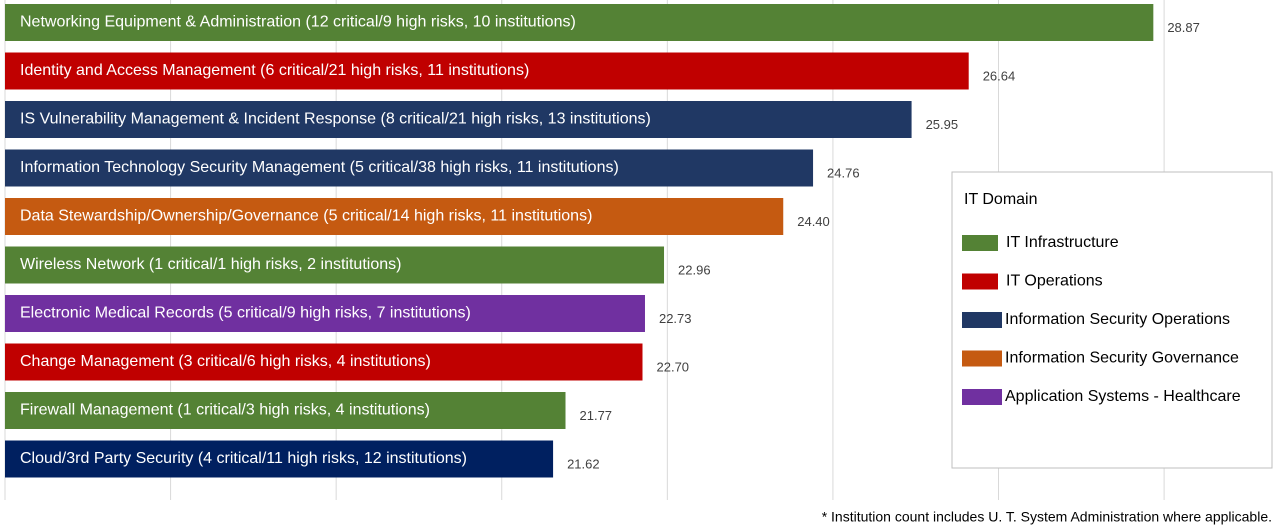 The width and height of the screenshot is (1280, 529). Describe the element at coordinates (1123, 396) in the screenshot. I see `legend-label: Application Systems - Healthcare` at that location.